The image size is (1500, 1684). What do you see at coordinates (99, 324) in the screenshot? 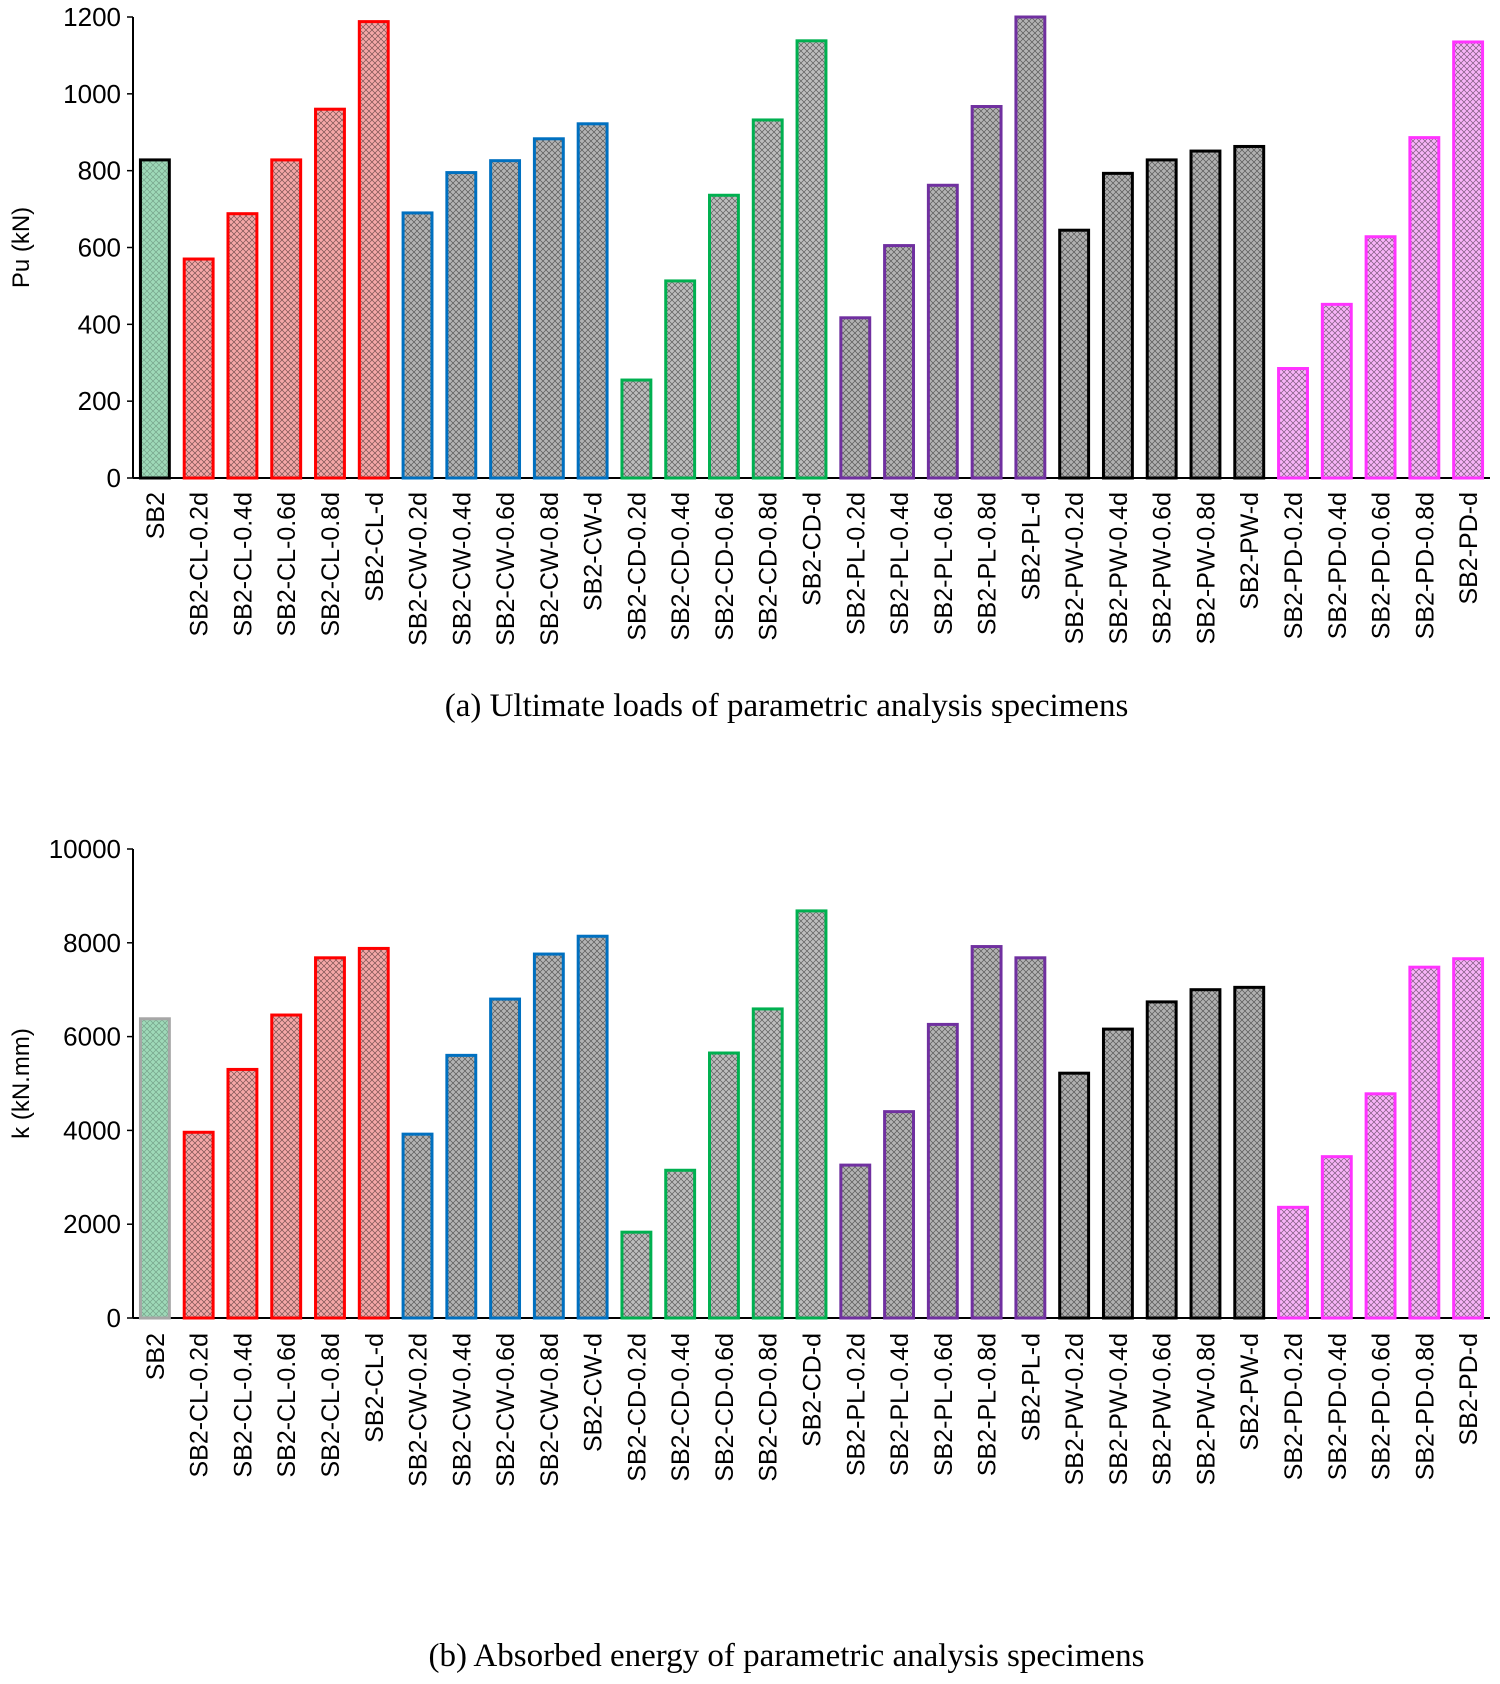
I see `y-tick-label: 400` at bounding box center [99, 324].